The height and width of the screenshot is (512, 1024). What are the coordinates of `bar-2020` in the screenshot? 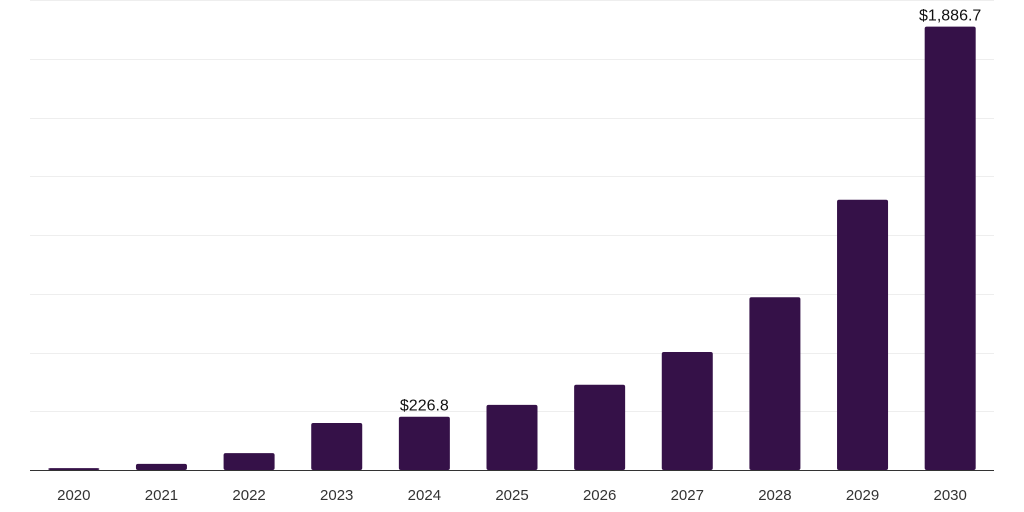 It's located at (74, 469).